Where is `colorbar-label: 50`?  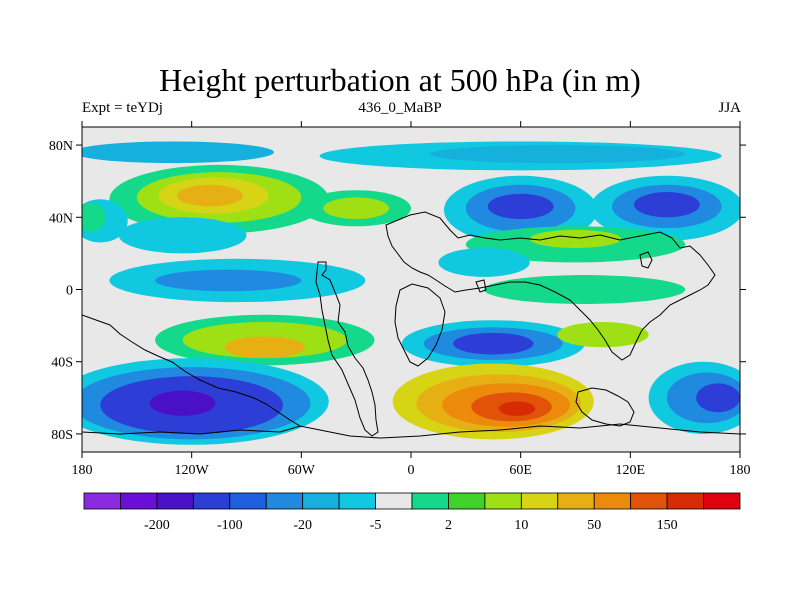 colorbar-label: 50 is located at coordinates (594, 525).